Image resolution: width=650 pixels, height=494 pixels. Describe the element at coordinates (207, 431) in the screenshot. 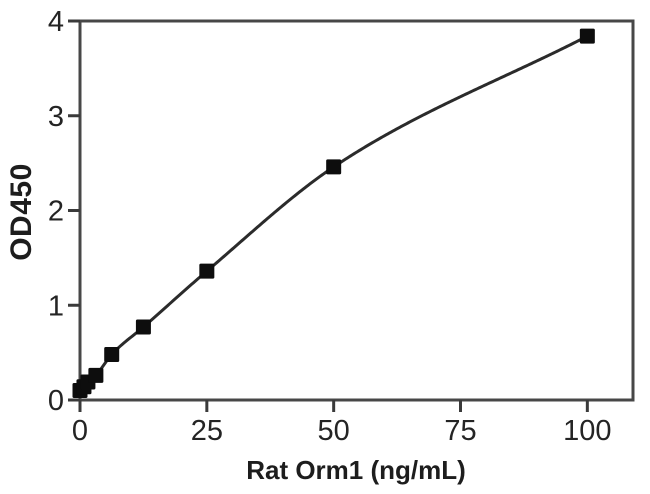

I see `x-tick-label: 25` at that location.